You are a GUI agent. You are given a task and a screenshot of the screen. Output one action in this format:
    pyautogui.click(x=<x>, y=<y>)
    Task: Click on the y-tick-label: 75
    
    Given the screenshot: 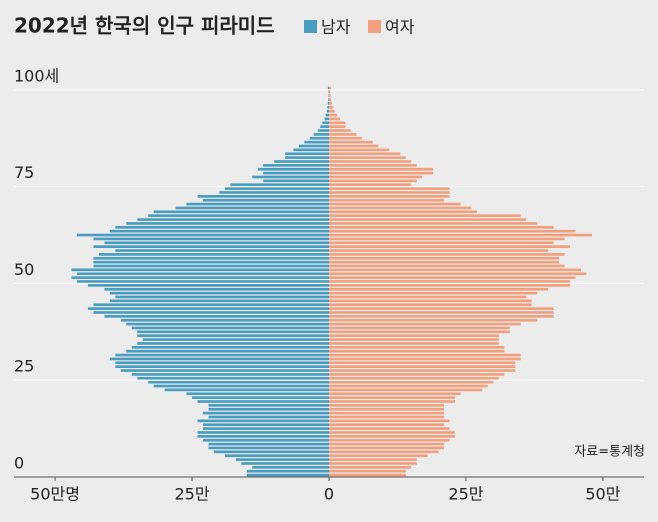 What is the action you would take?
    pyautogui.click(x=24, y=172)
    